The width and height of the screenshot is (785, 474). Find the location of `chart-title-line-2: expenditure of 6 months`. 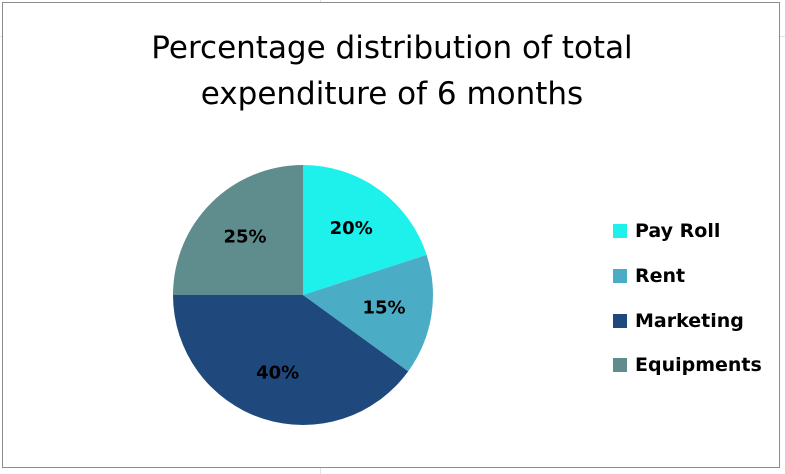

chart-title-line-2: expenditure of 6 months is located at coordinates (392, 94).